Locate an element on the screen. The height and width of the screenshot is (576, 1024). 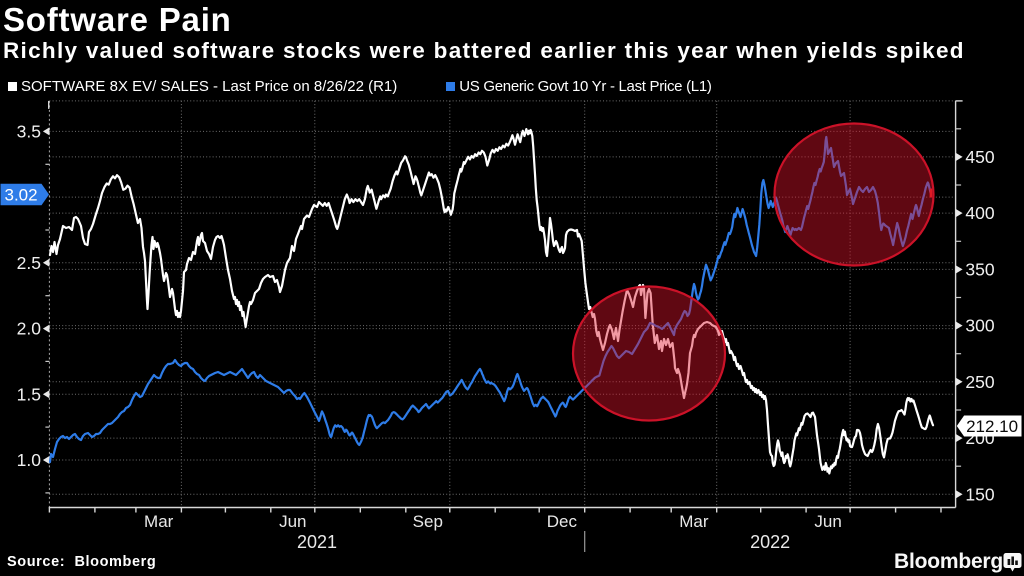
svg-text: Dec is located at coordinates (562, 521).